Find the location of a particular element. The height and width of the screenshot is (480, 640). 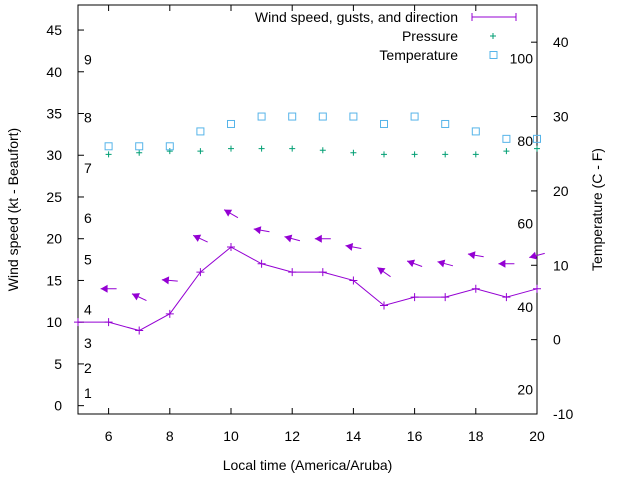

x-tick-label: 6 is located at coordinates (109, 436).